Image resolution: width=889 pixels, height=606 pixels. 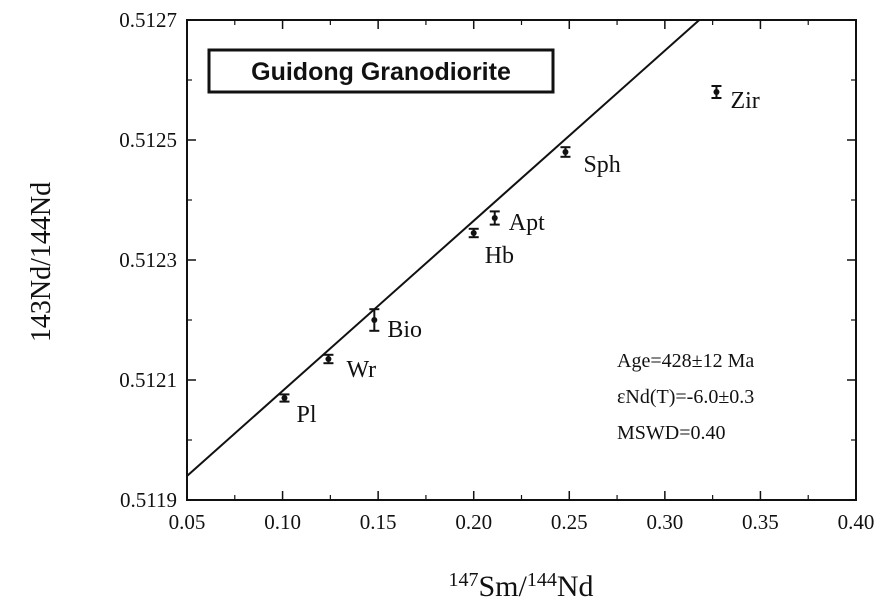 I want to click on point-label: Wr, so click(x=361, y=370).